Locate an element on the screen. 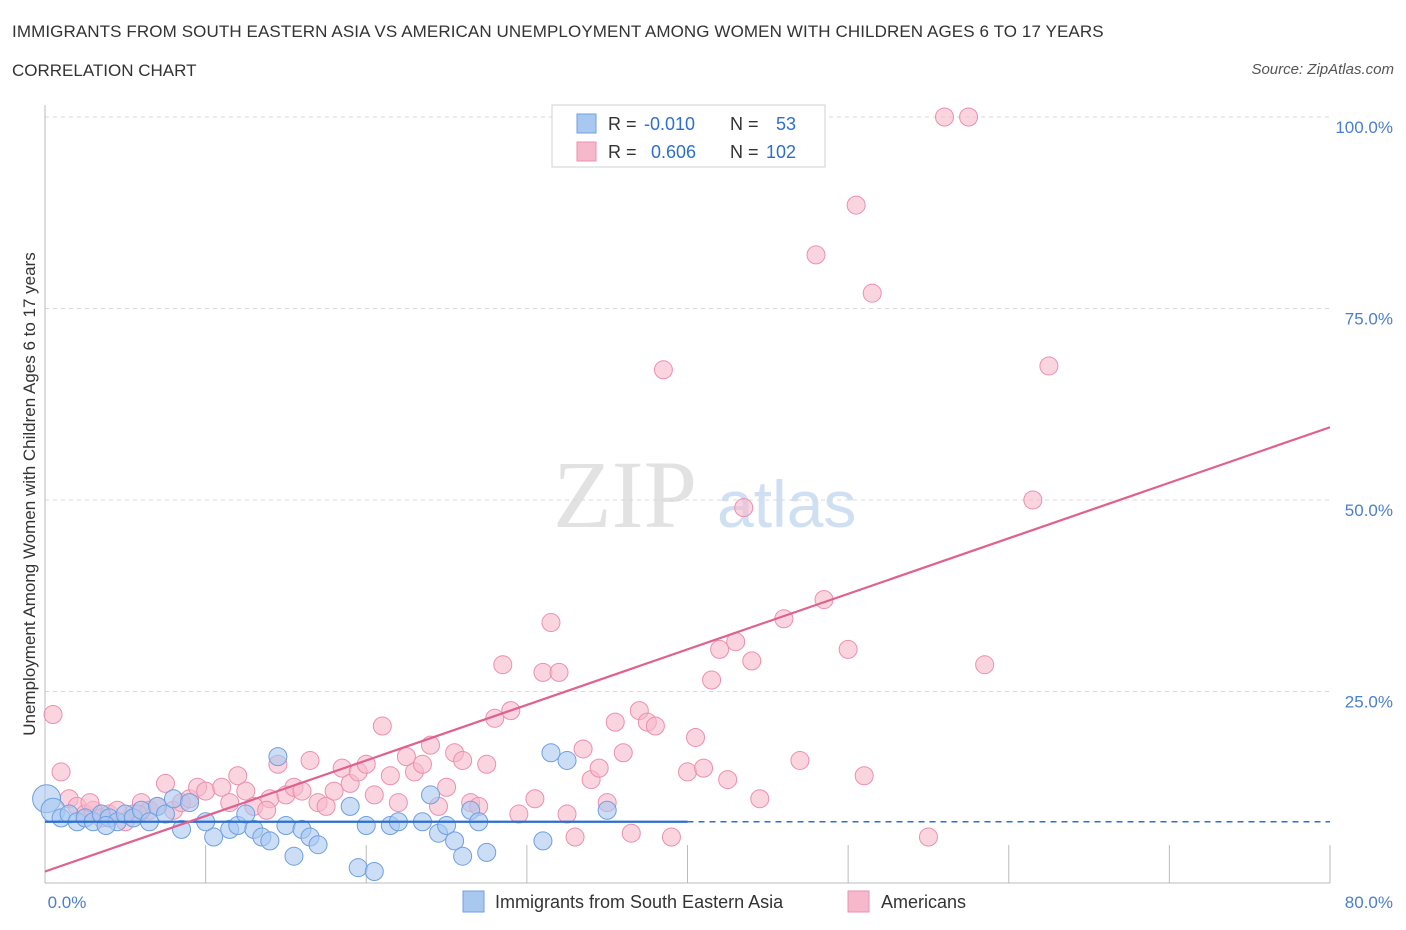 This screenshot has width=1406, height=930. legend-swatch-pink is located at coordinates (586, 151).